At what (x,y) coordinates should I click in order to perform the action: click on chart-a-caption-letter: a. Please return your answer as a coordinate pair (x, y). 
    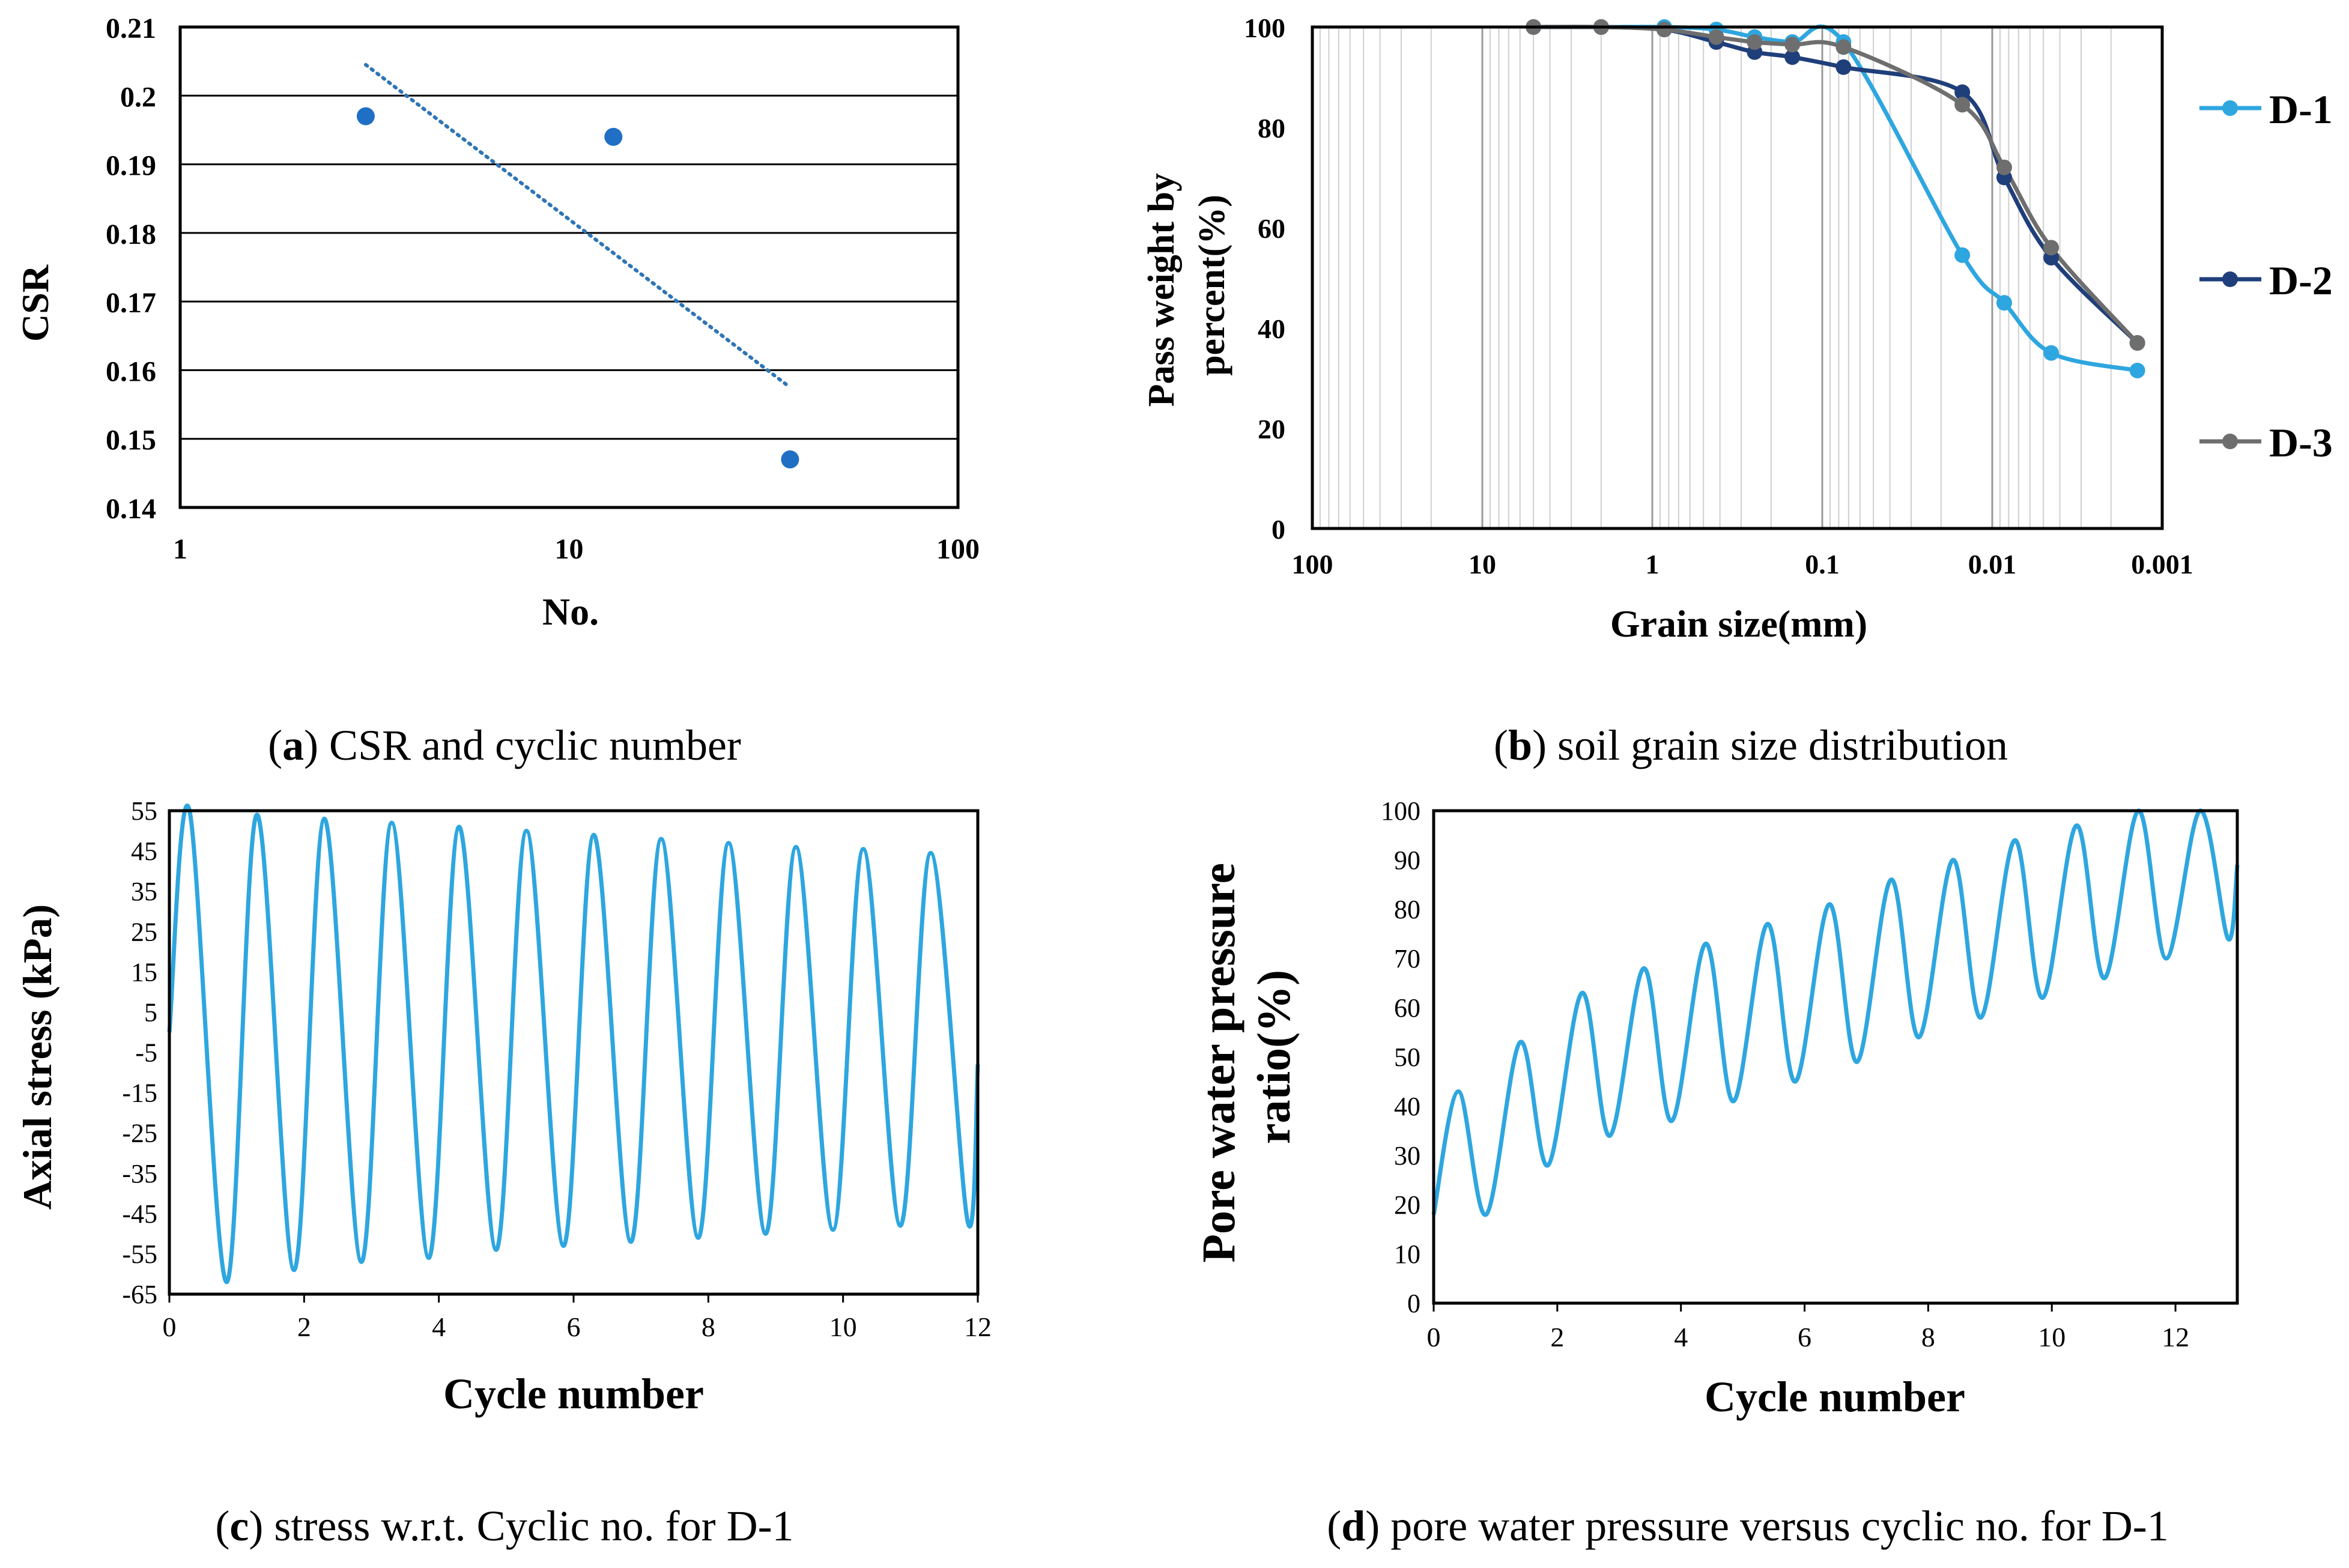
    Looking at the image, I should click on (293, 745).